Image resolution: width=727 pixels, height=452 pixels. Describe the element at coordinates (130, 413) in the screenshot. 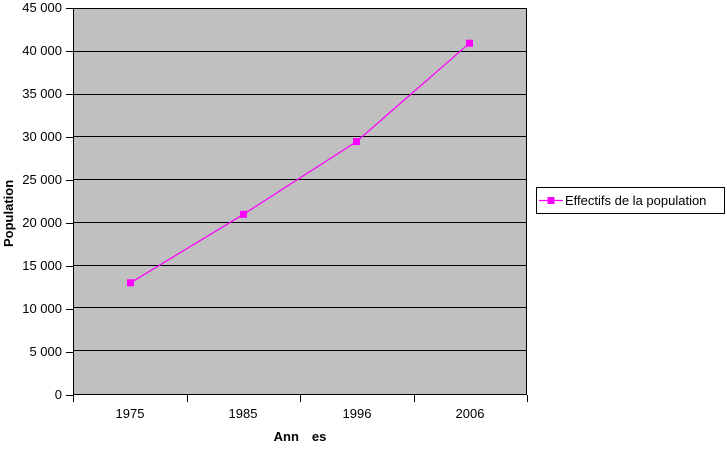

I see `x-axis-tick-label: 1975` at that location.